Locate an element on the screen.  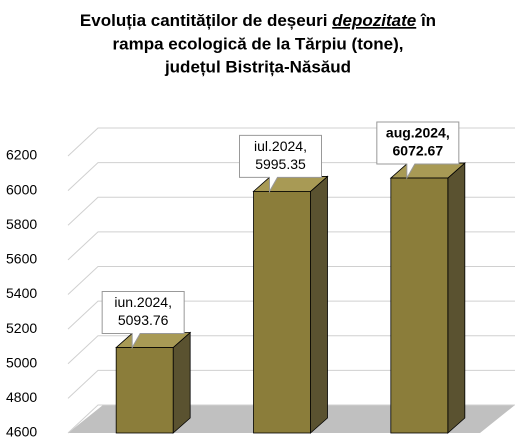
title-part: în is located at coordinates (426, 20).